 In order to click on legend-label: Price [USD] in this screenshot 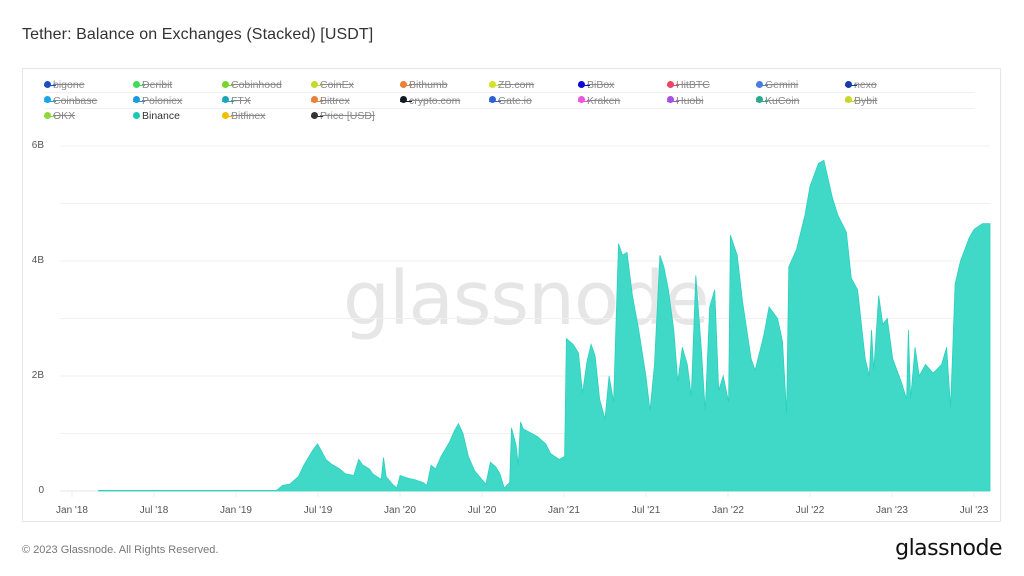, I will do `click(347, 116)`.